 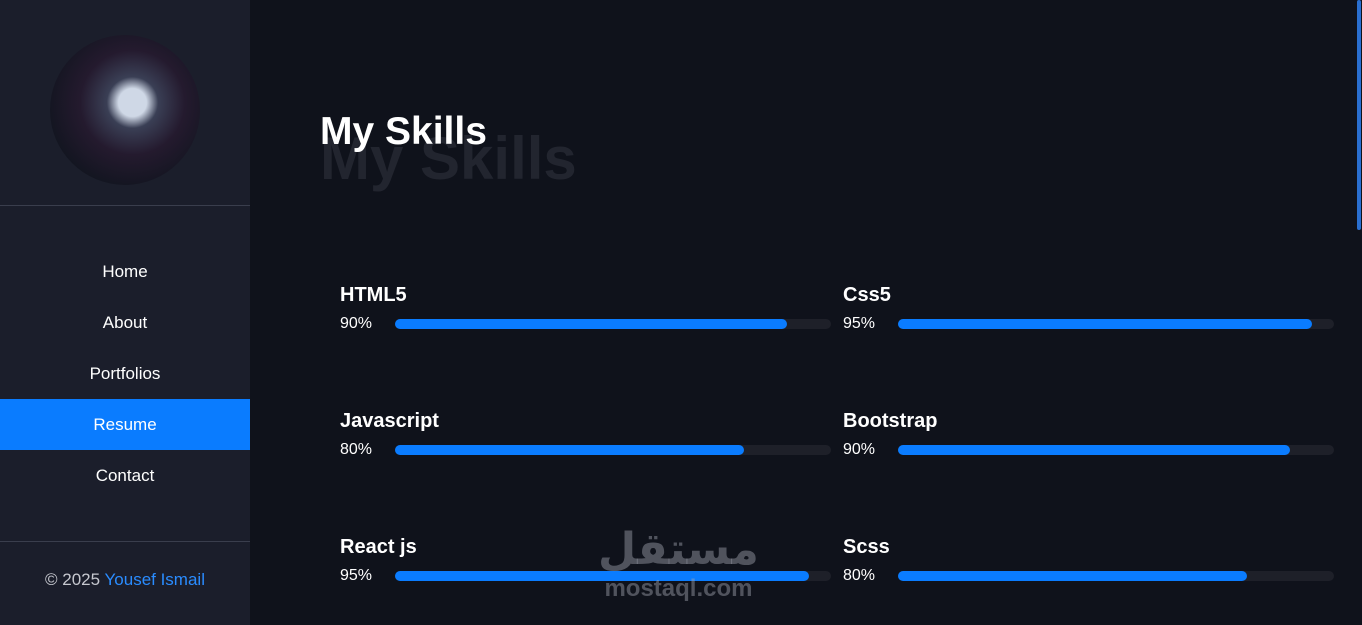 What do you see at coordinates (1359, 115) in the screenshot?
I see `scrollbar` at bounding box center [1359, 115].